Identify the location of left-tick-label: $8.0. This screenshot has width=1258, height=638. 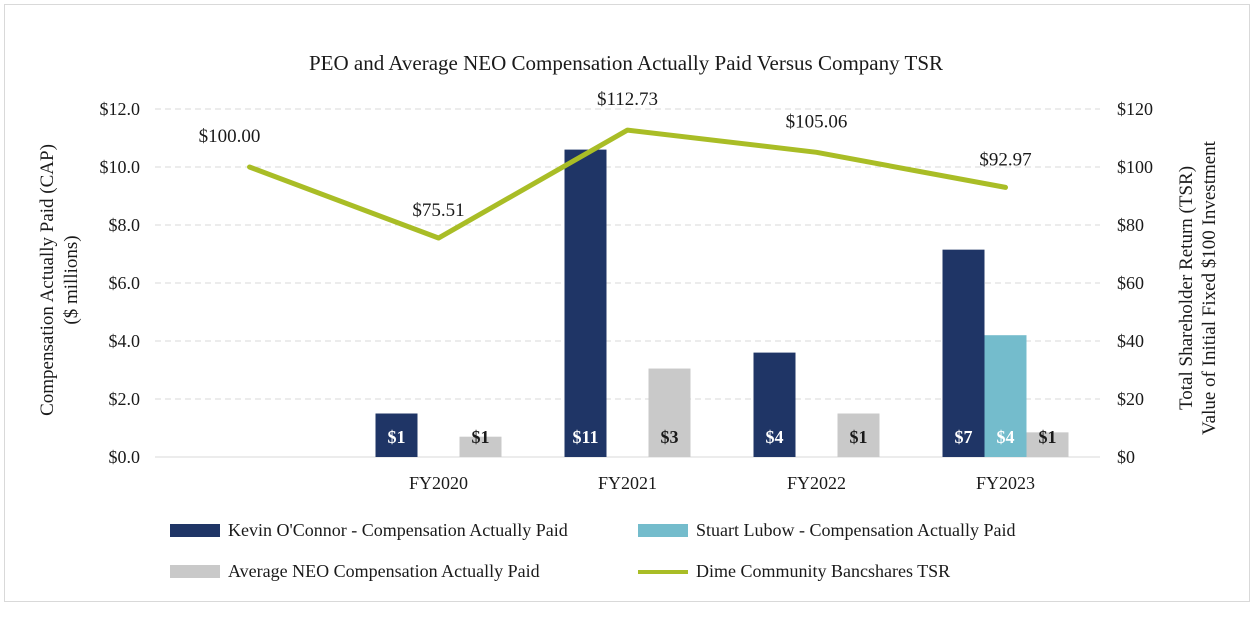
(125, 225).